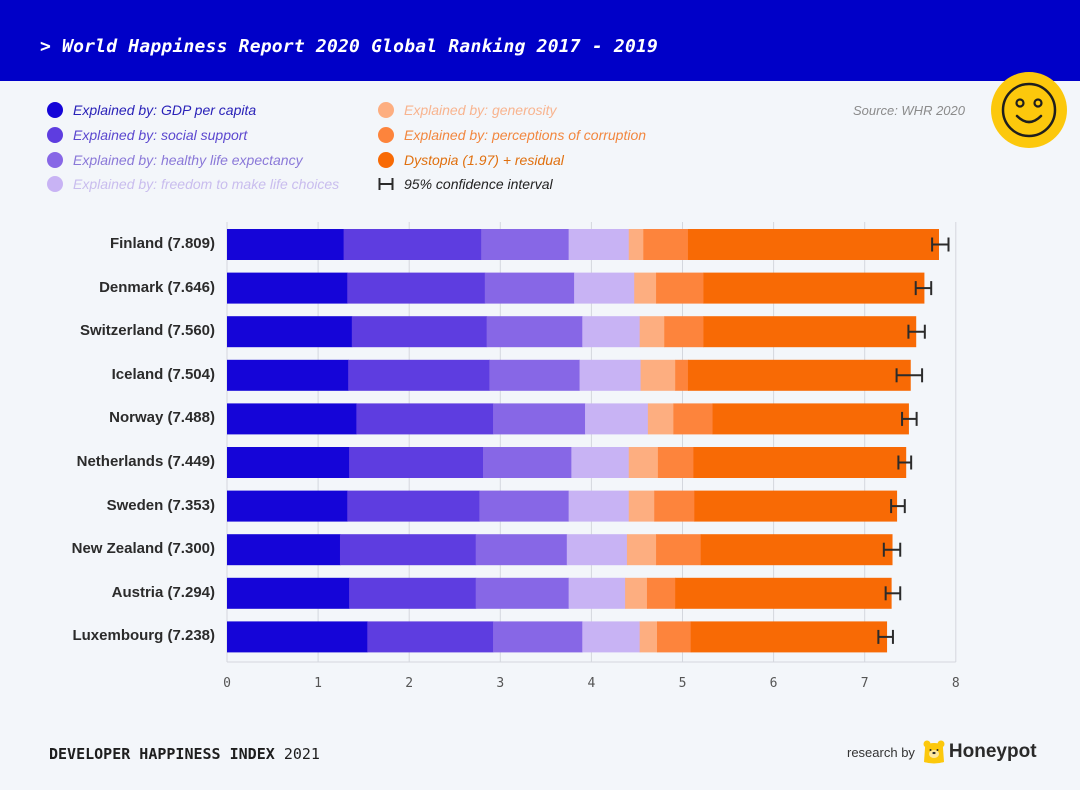 This screenshot has height=790, width=1080. I want to click on legend-item: Dystopia (1.97) + residual, so click(471, 160).